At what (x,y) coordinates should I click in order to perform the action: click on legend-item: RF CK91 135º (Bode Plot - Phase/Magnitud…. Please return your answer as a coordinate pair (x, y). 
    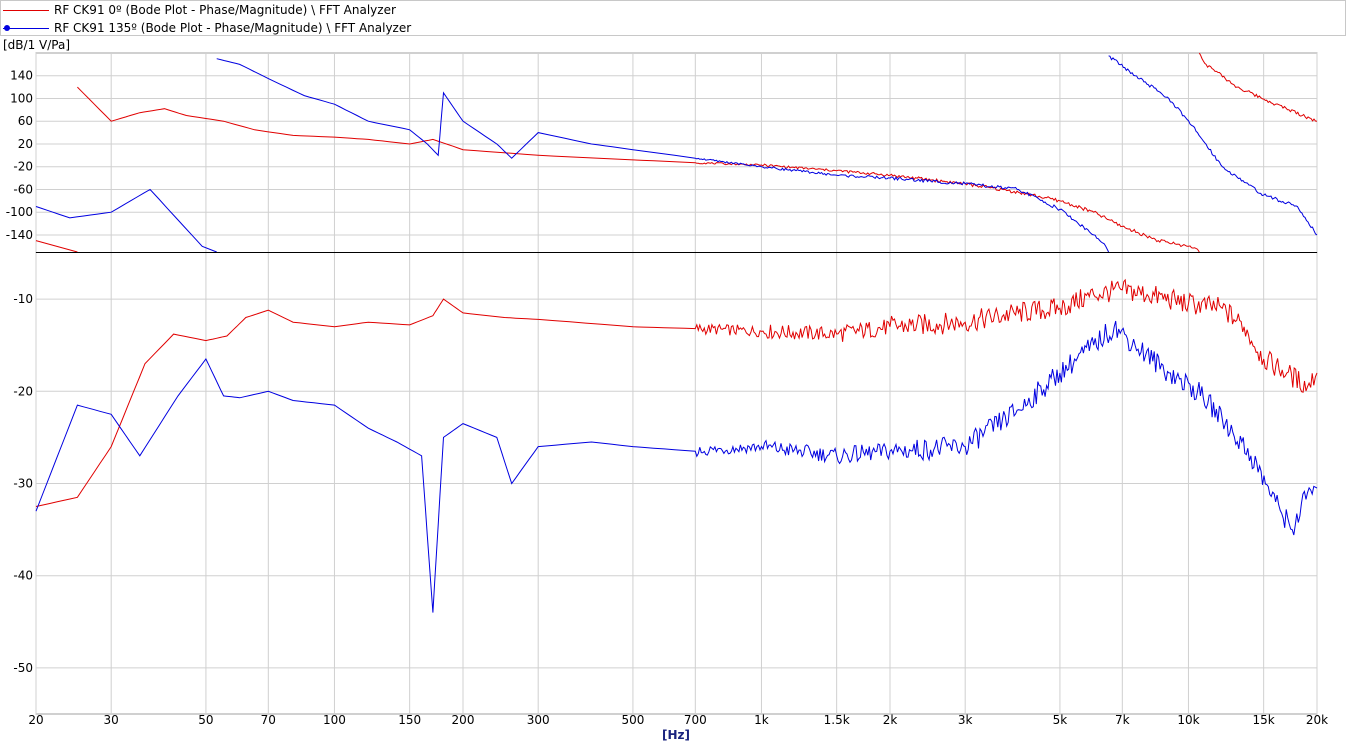
    Looking at the image, I should click on (671, 28).